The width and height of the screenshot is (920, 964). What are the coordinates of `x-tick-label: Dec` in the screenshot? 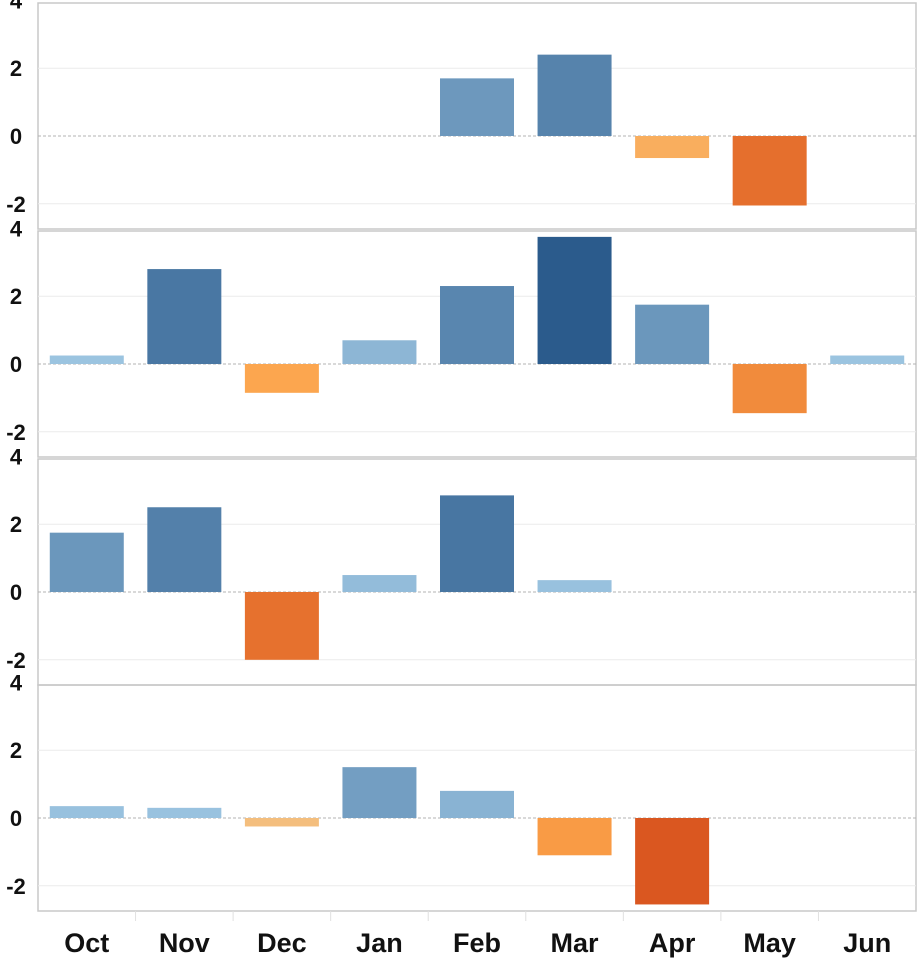 It's located at (282, 943).